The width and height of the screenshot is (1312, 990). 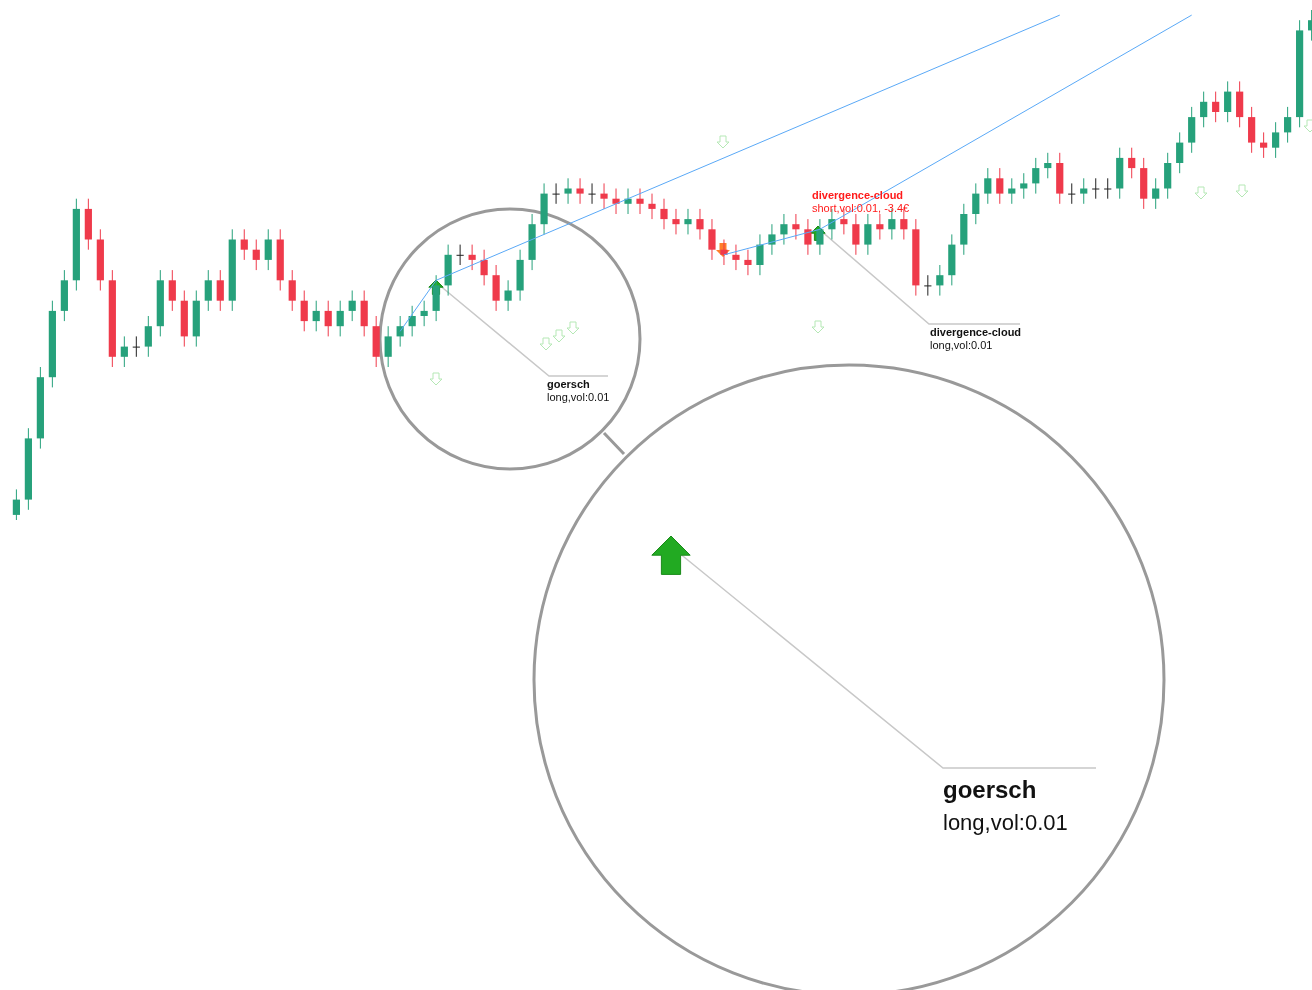 I want to click on annotation: short,vol:0.01, -3.4€, so click(x=861, y=208).